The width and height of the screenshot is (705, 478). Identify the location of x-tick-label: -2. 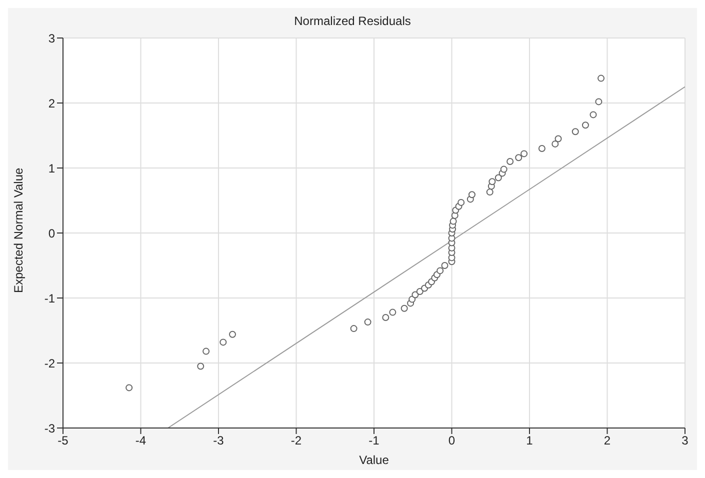
(296, 441).